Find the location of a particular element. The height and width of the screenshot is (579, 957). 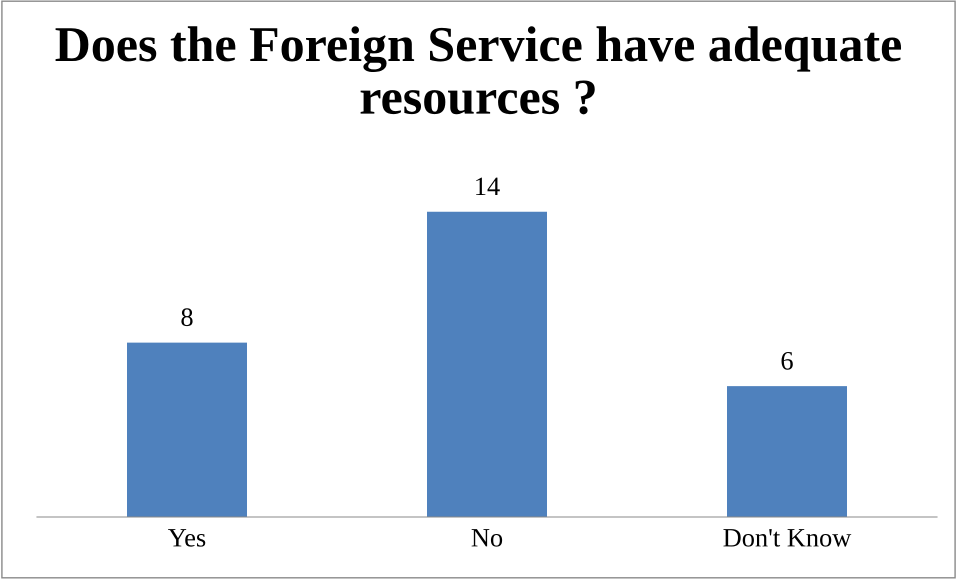

chart-title: Does the Foreign Service have adequate resources ? is located at coordinates (478, 70).